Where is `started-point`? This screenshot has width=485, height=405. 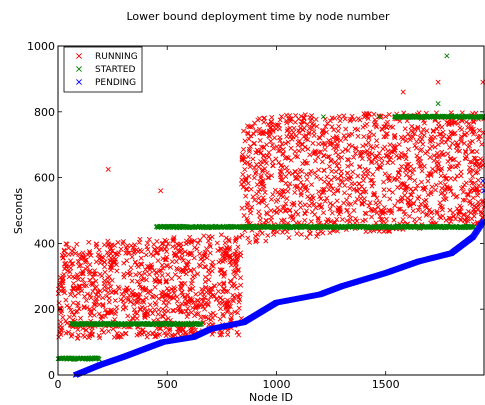
started-point is located at coordinates (368, 228).